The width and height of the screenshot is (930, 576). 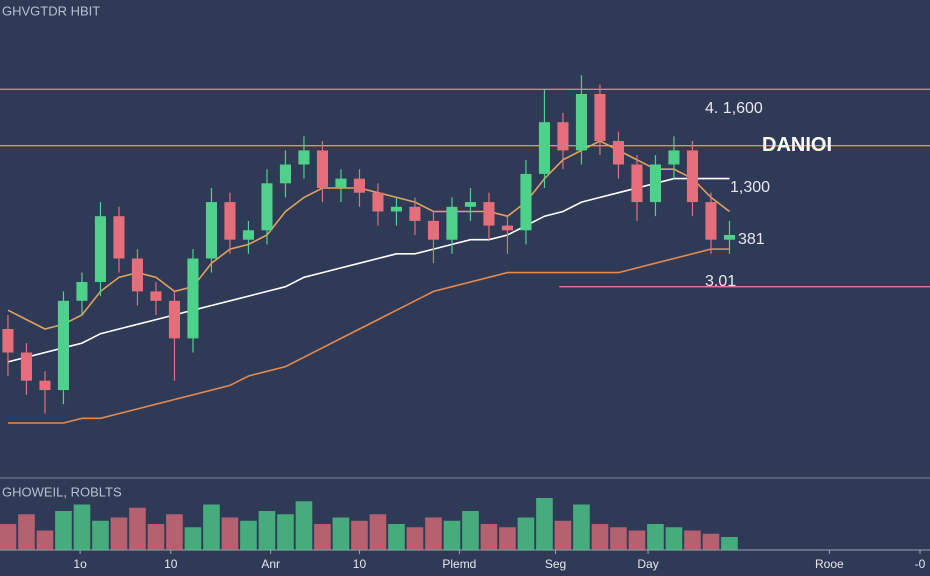 I want to click on x-tick-label: Day, so click(x=647, y=564).